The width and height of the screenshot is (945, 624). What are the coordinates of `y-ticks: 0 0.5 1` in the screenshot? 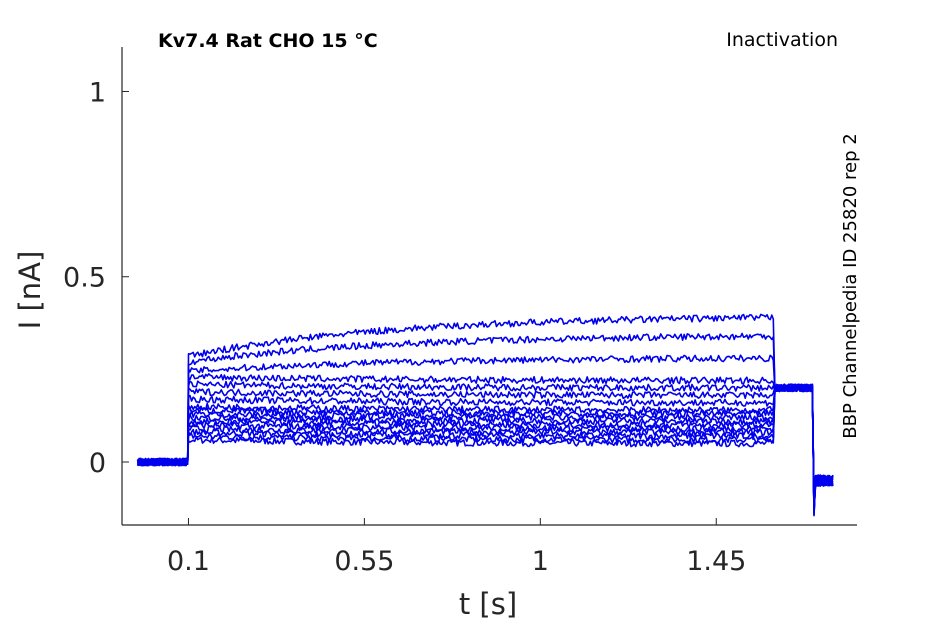 It's located at (96, 278).